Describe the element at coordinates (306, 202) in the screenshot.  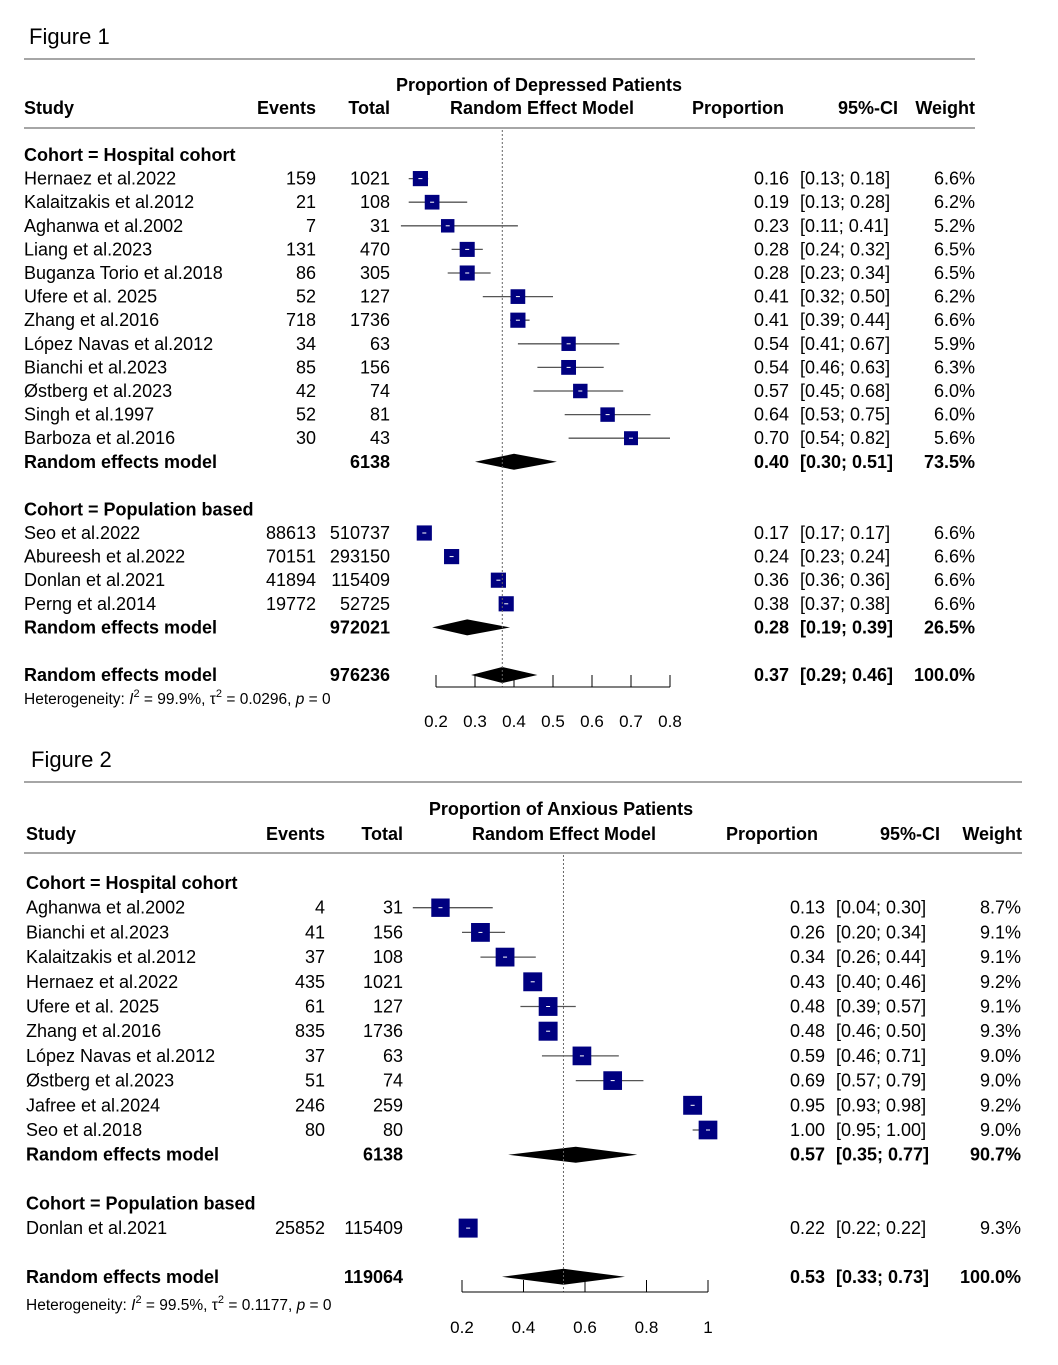
I see `events-value: 21` at that location.